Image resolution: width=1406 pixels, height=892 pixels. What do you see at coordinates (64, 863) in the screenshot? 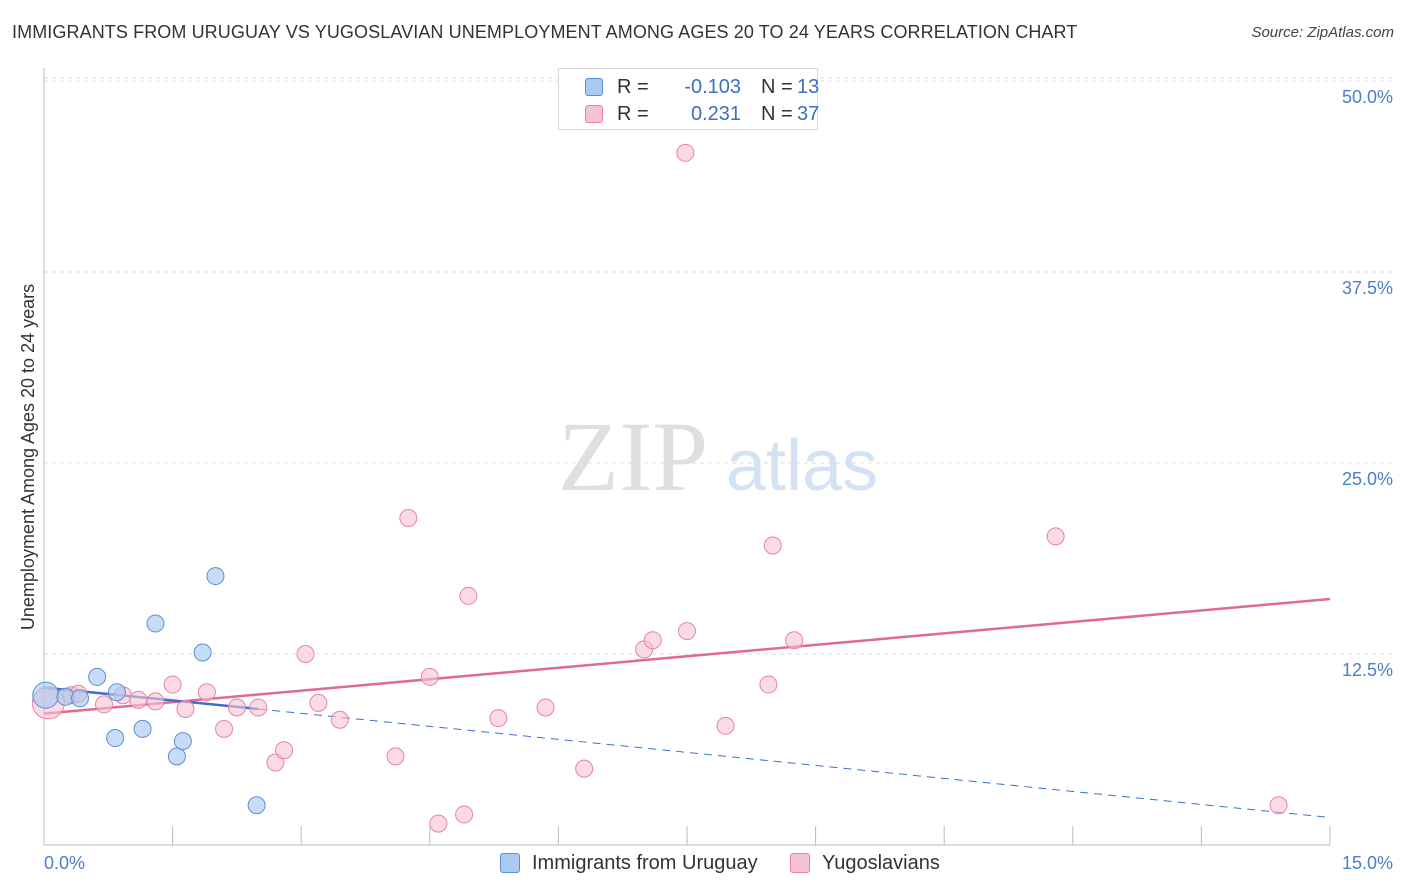
I see `x-tick-label: 0.0%` at bounding box center [64, 863].